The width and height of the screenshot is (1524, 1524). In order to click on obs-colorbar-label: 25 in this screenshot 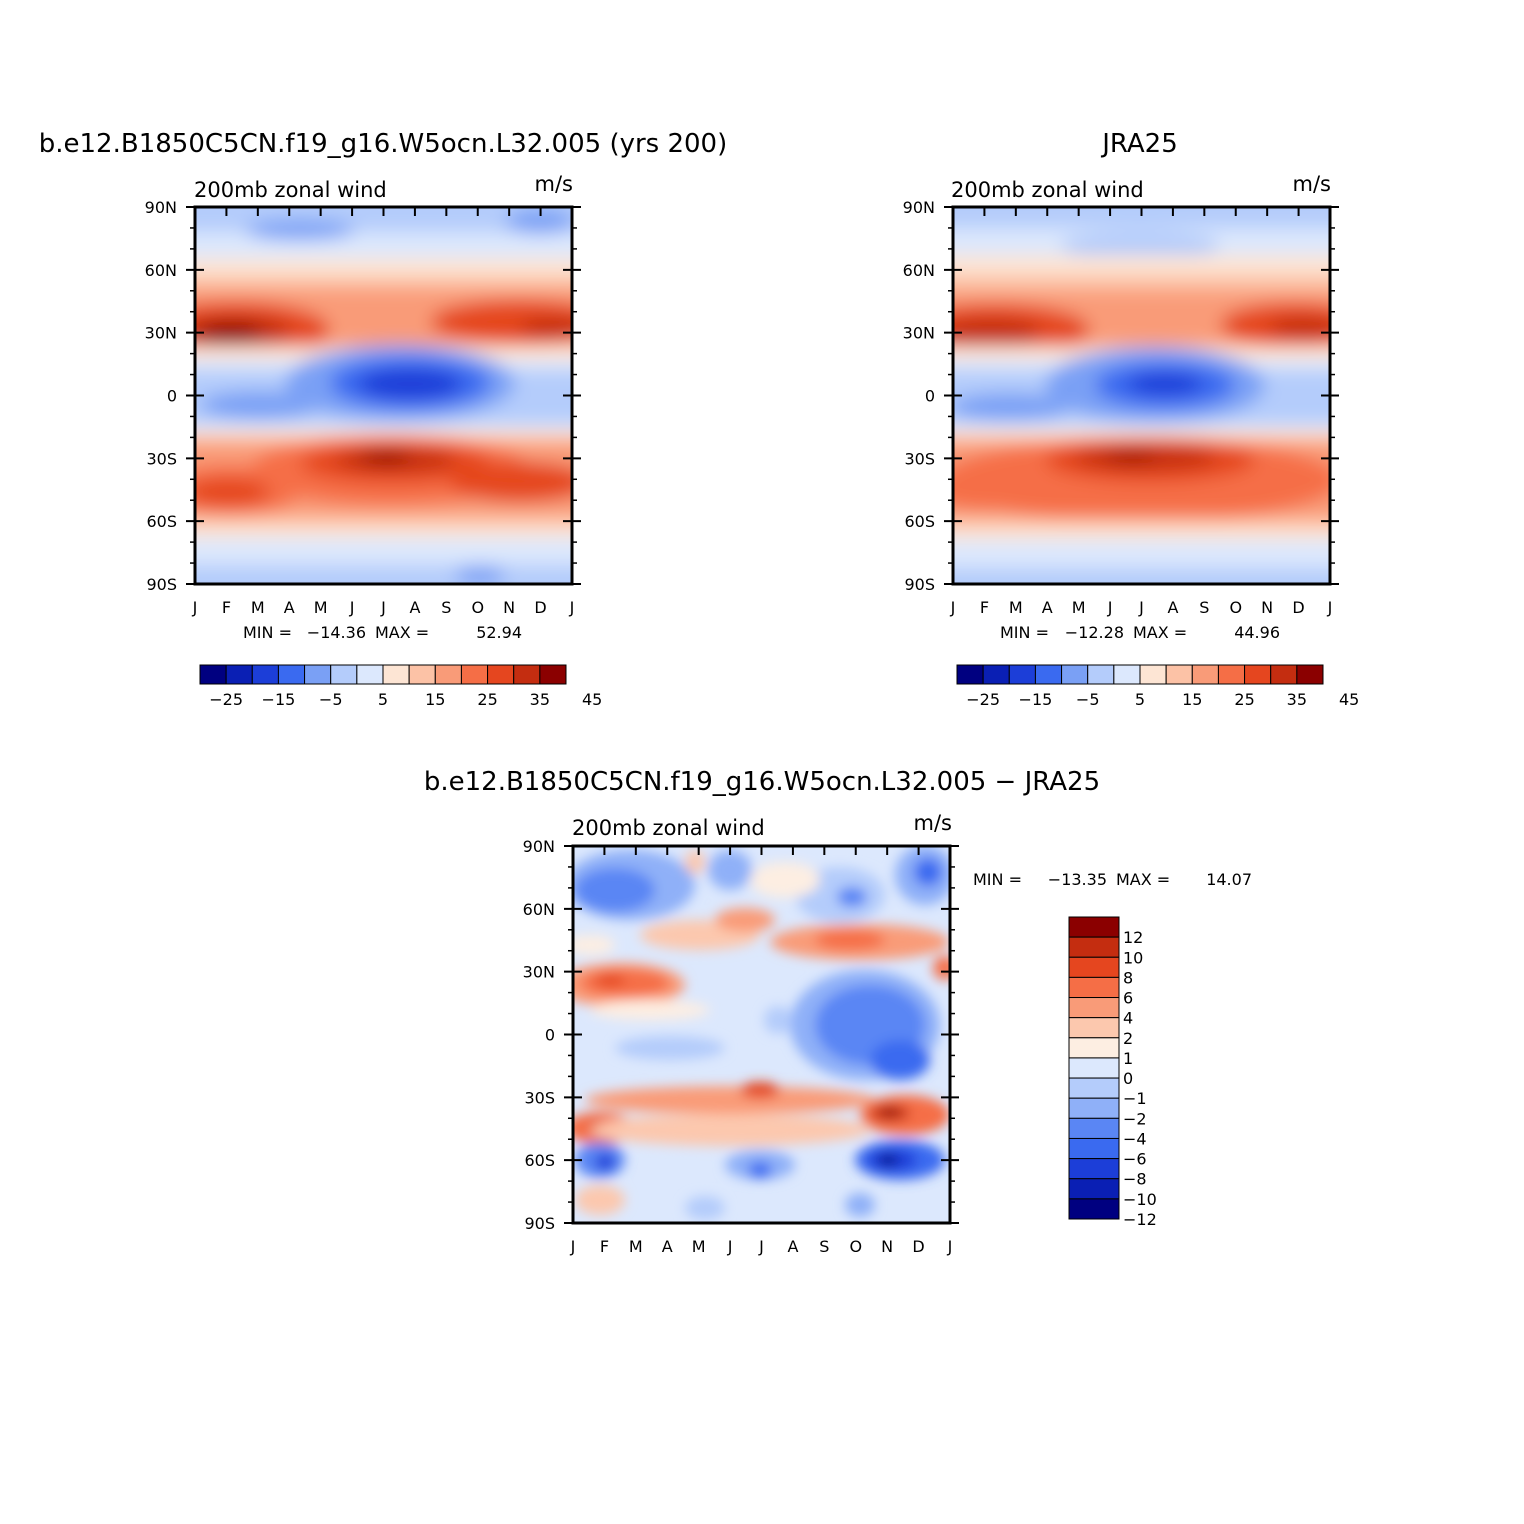, I will do `click(1244, 699)`.